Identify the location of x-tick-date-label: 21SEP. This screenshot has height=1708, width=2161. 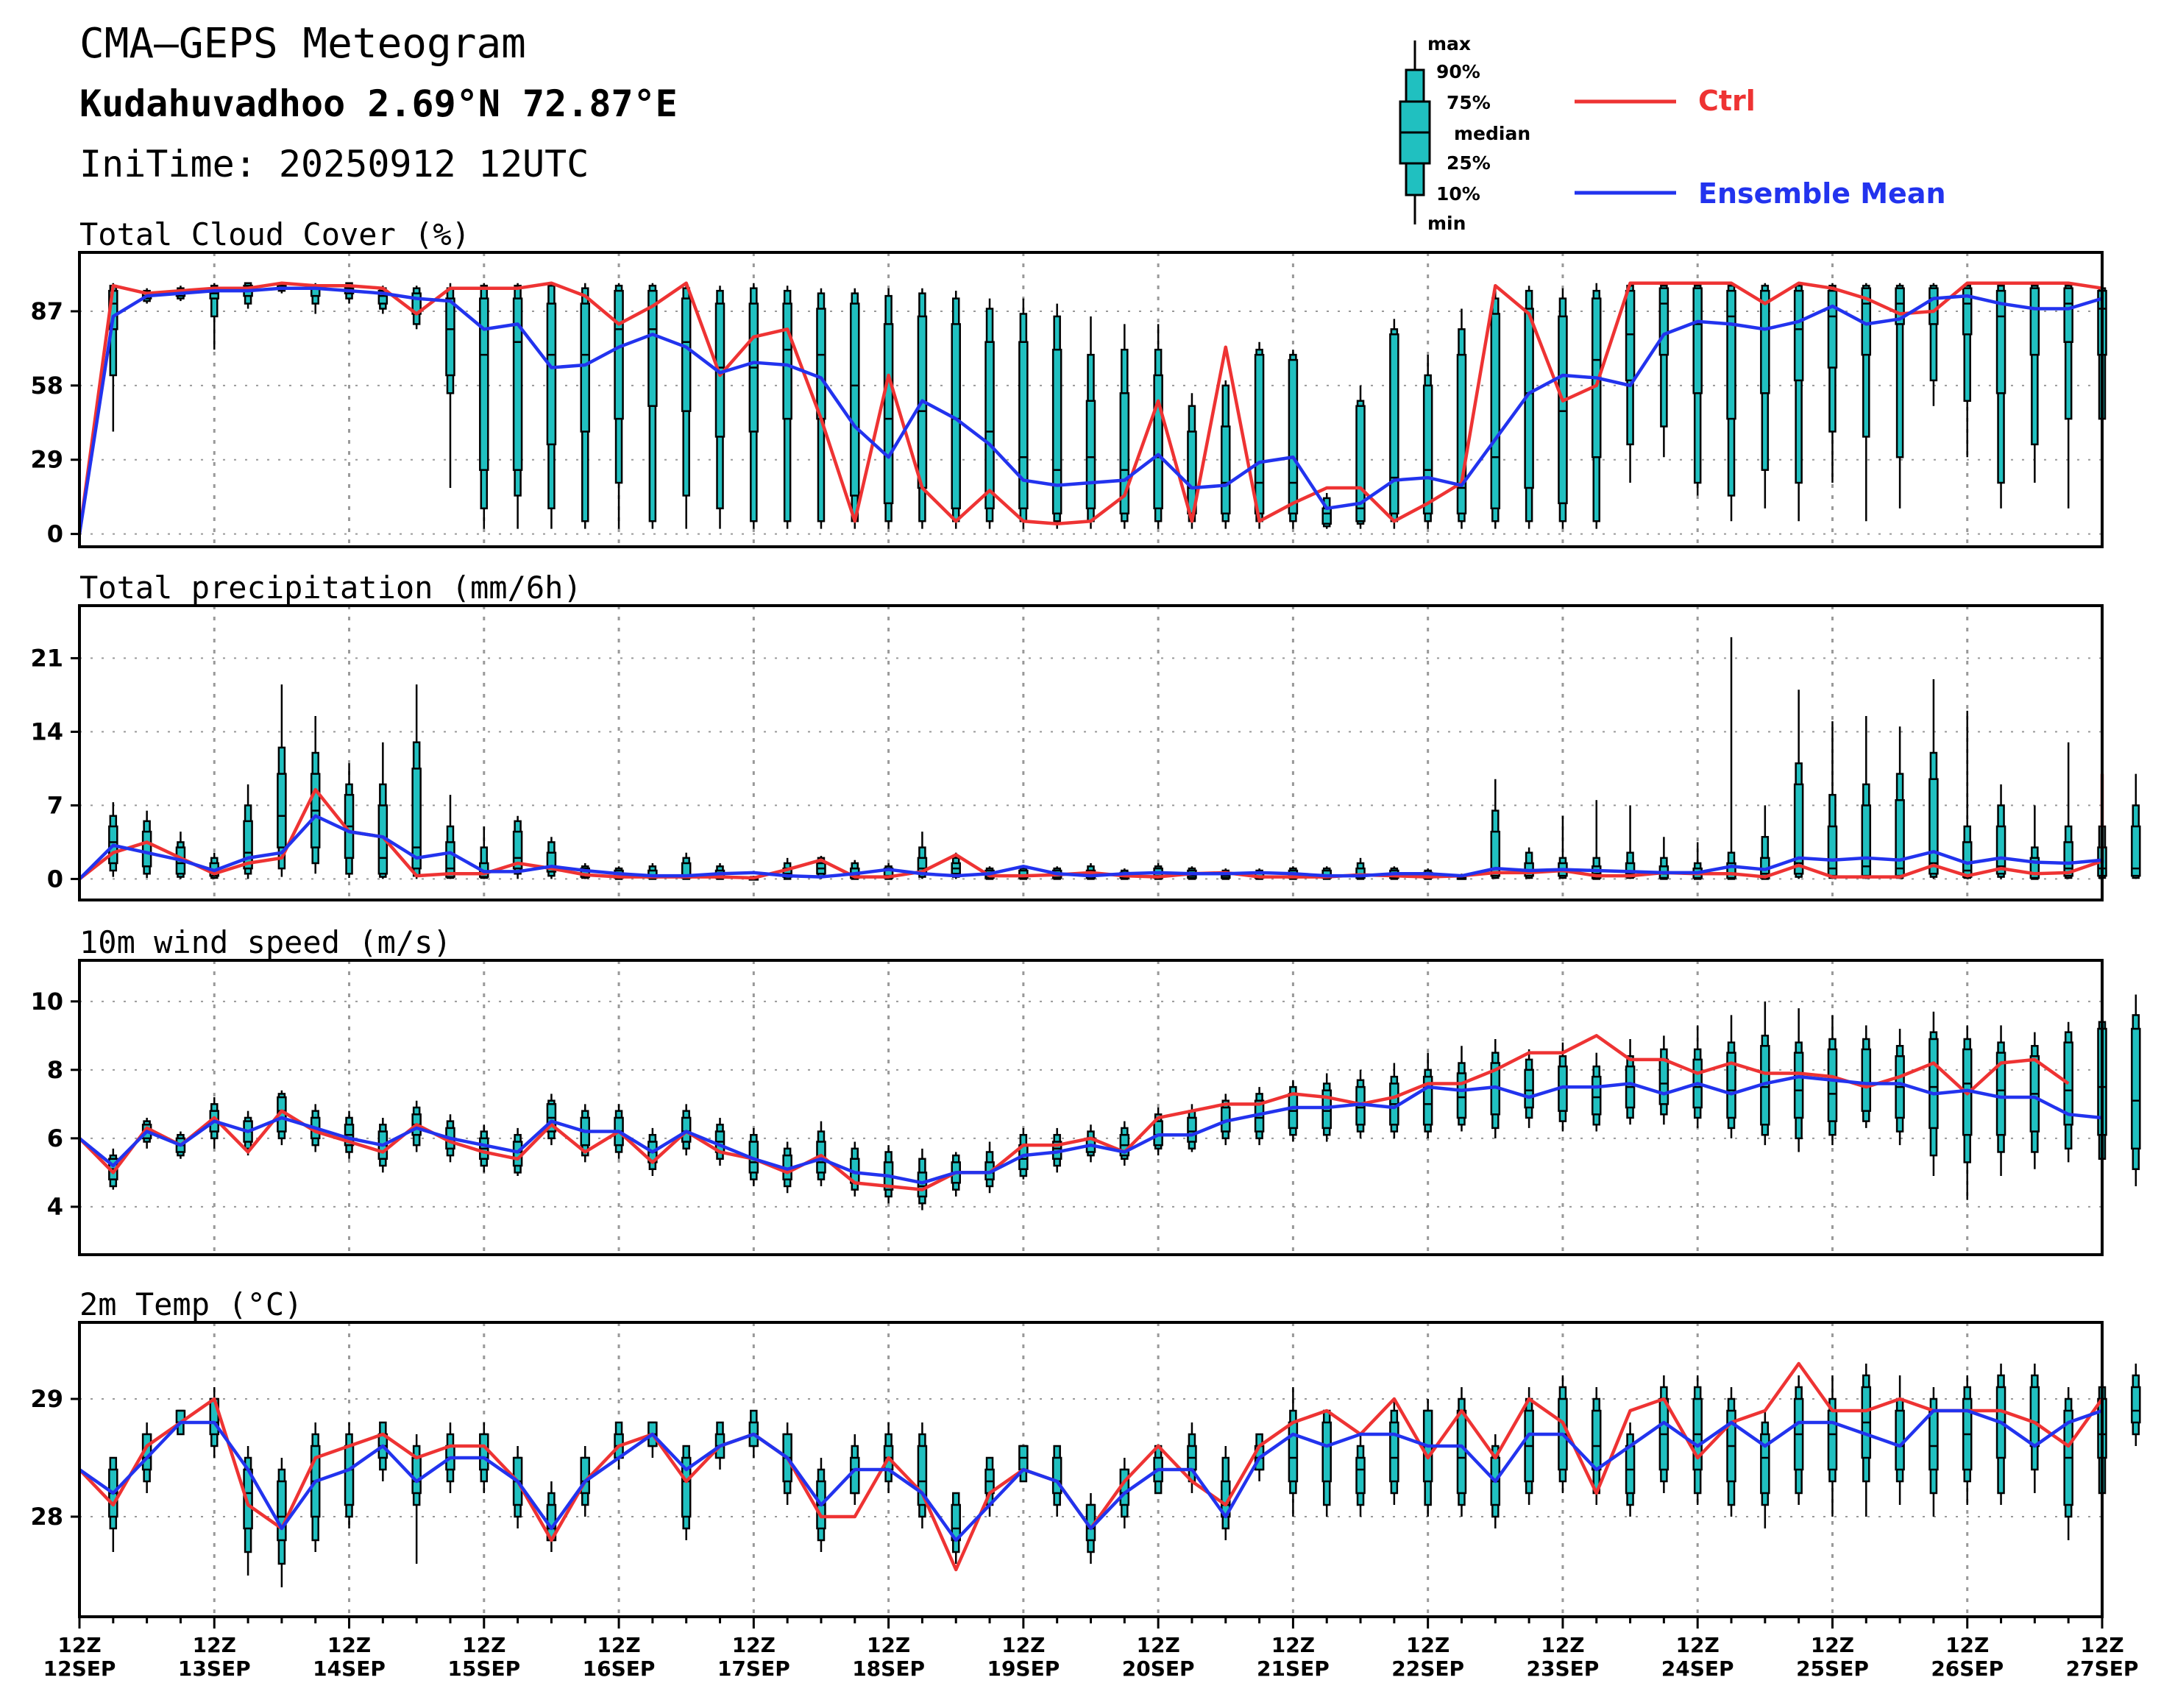
(1293, 1668).